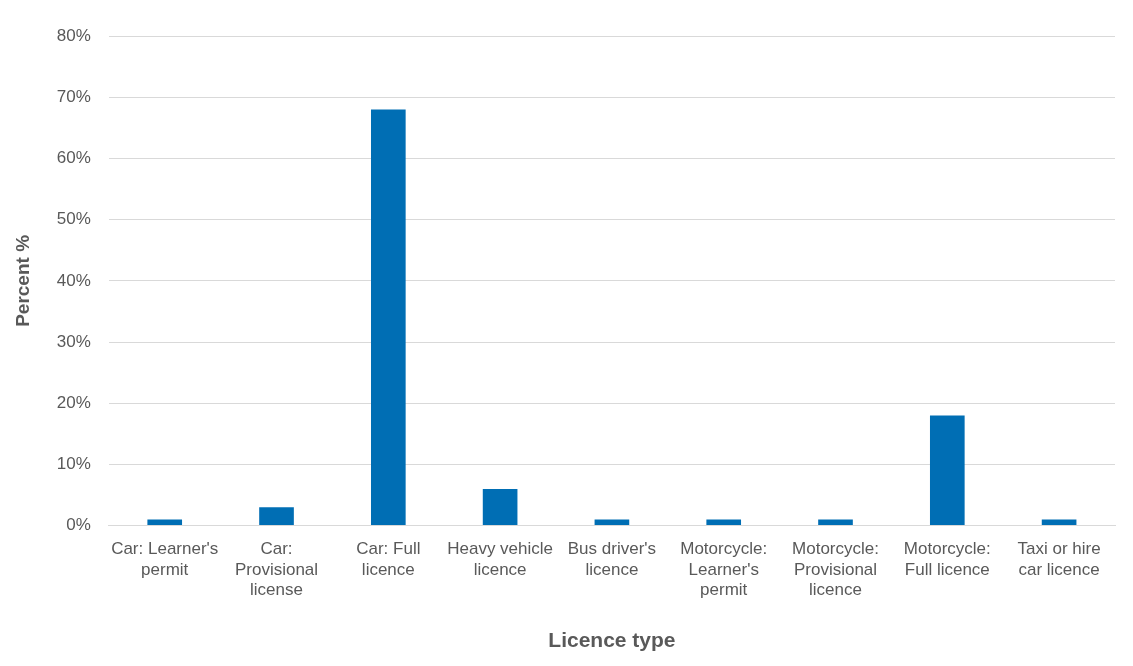 Image resolution: width=1133 pixels, height=666 pixels. Describe the element at coordinates (612, 640) in the screenshot. I see `x-axis-title: Licence type` at that location.